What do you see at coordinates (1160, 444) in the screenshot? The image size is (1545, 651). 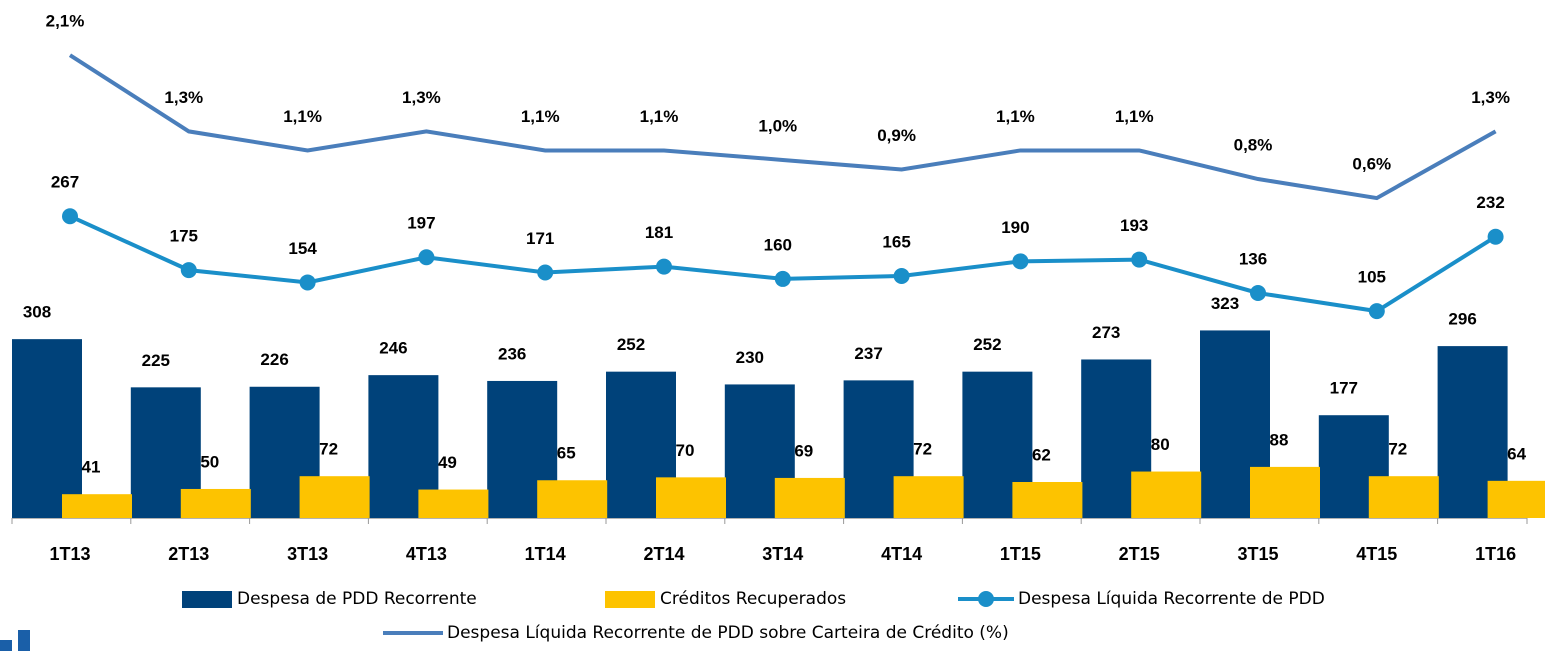 I see `bar-value-label: 80` at bounding box center [1160, 444].